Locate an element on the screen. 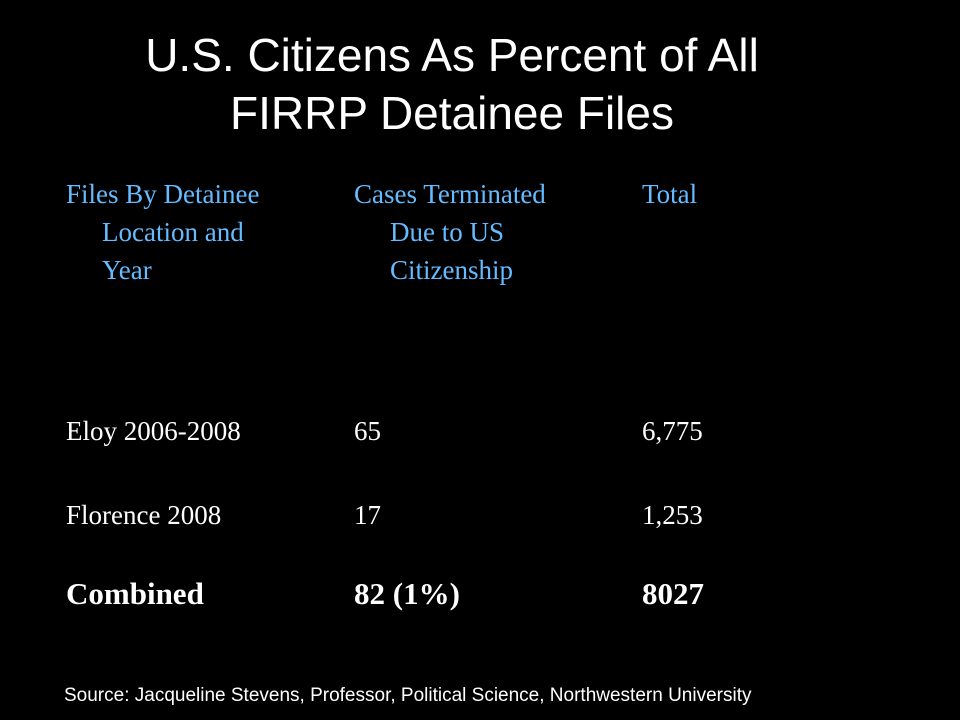 The width and height of the screenshot is (960, 720). column-header-location: Files By Detainee Location and Year is located at coordinates (162, 232).